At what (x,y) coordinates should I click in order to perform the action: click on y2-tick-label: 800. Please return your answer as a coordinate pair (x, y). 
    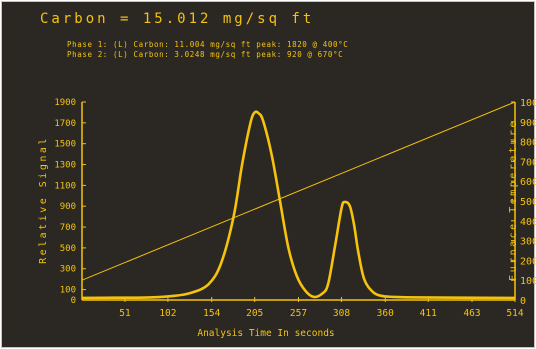
    Looking at the image, I should click on (528, 143).